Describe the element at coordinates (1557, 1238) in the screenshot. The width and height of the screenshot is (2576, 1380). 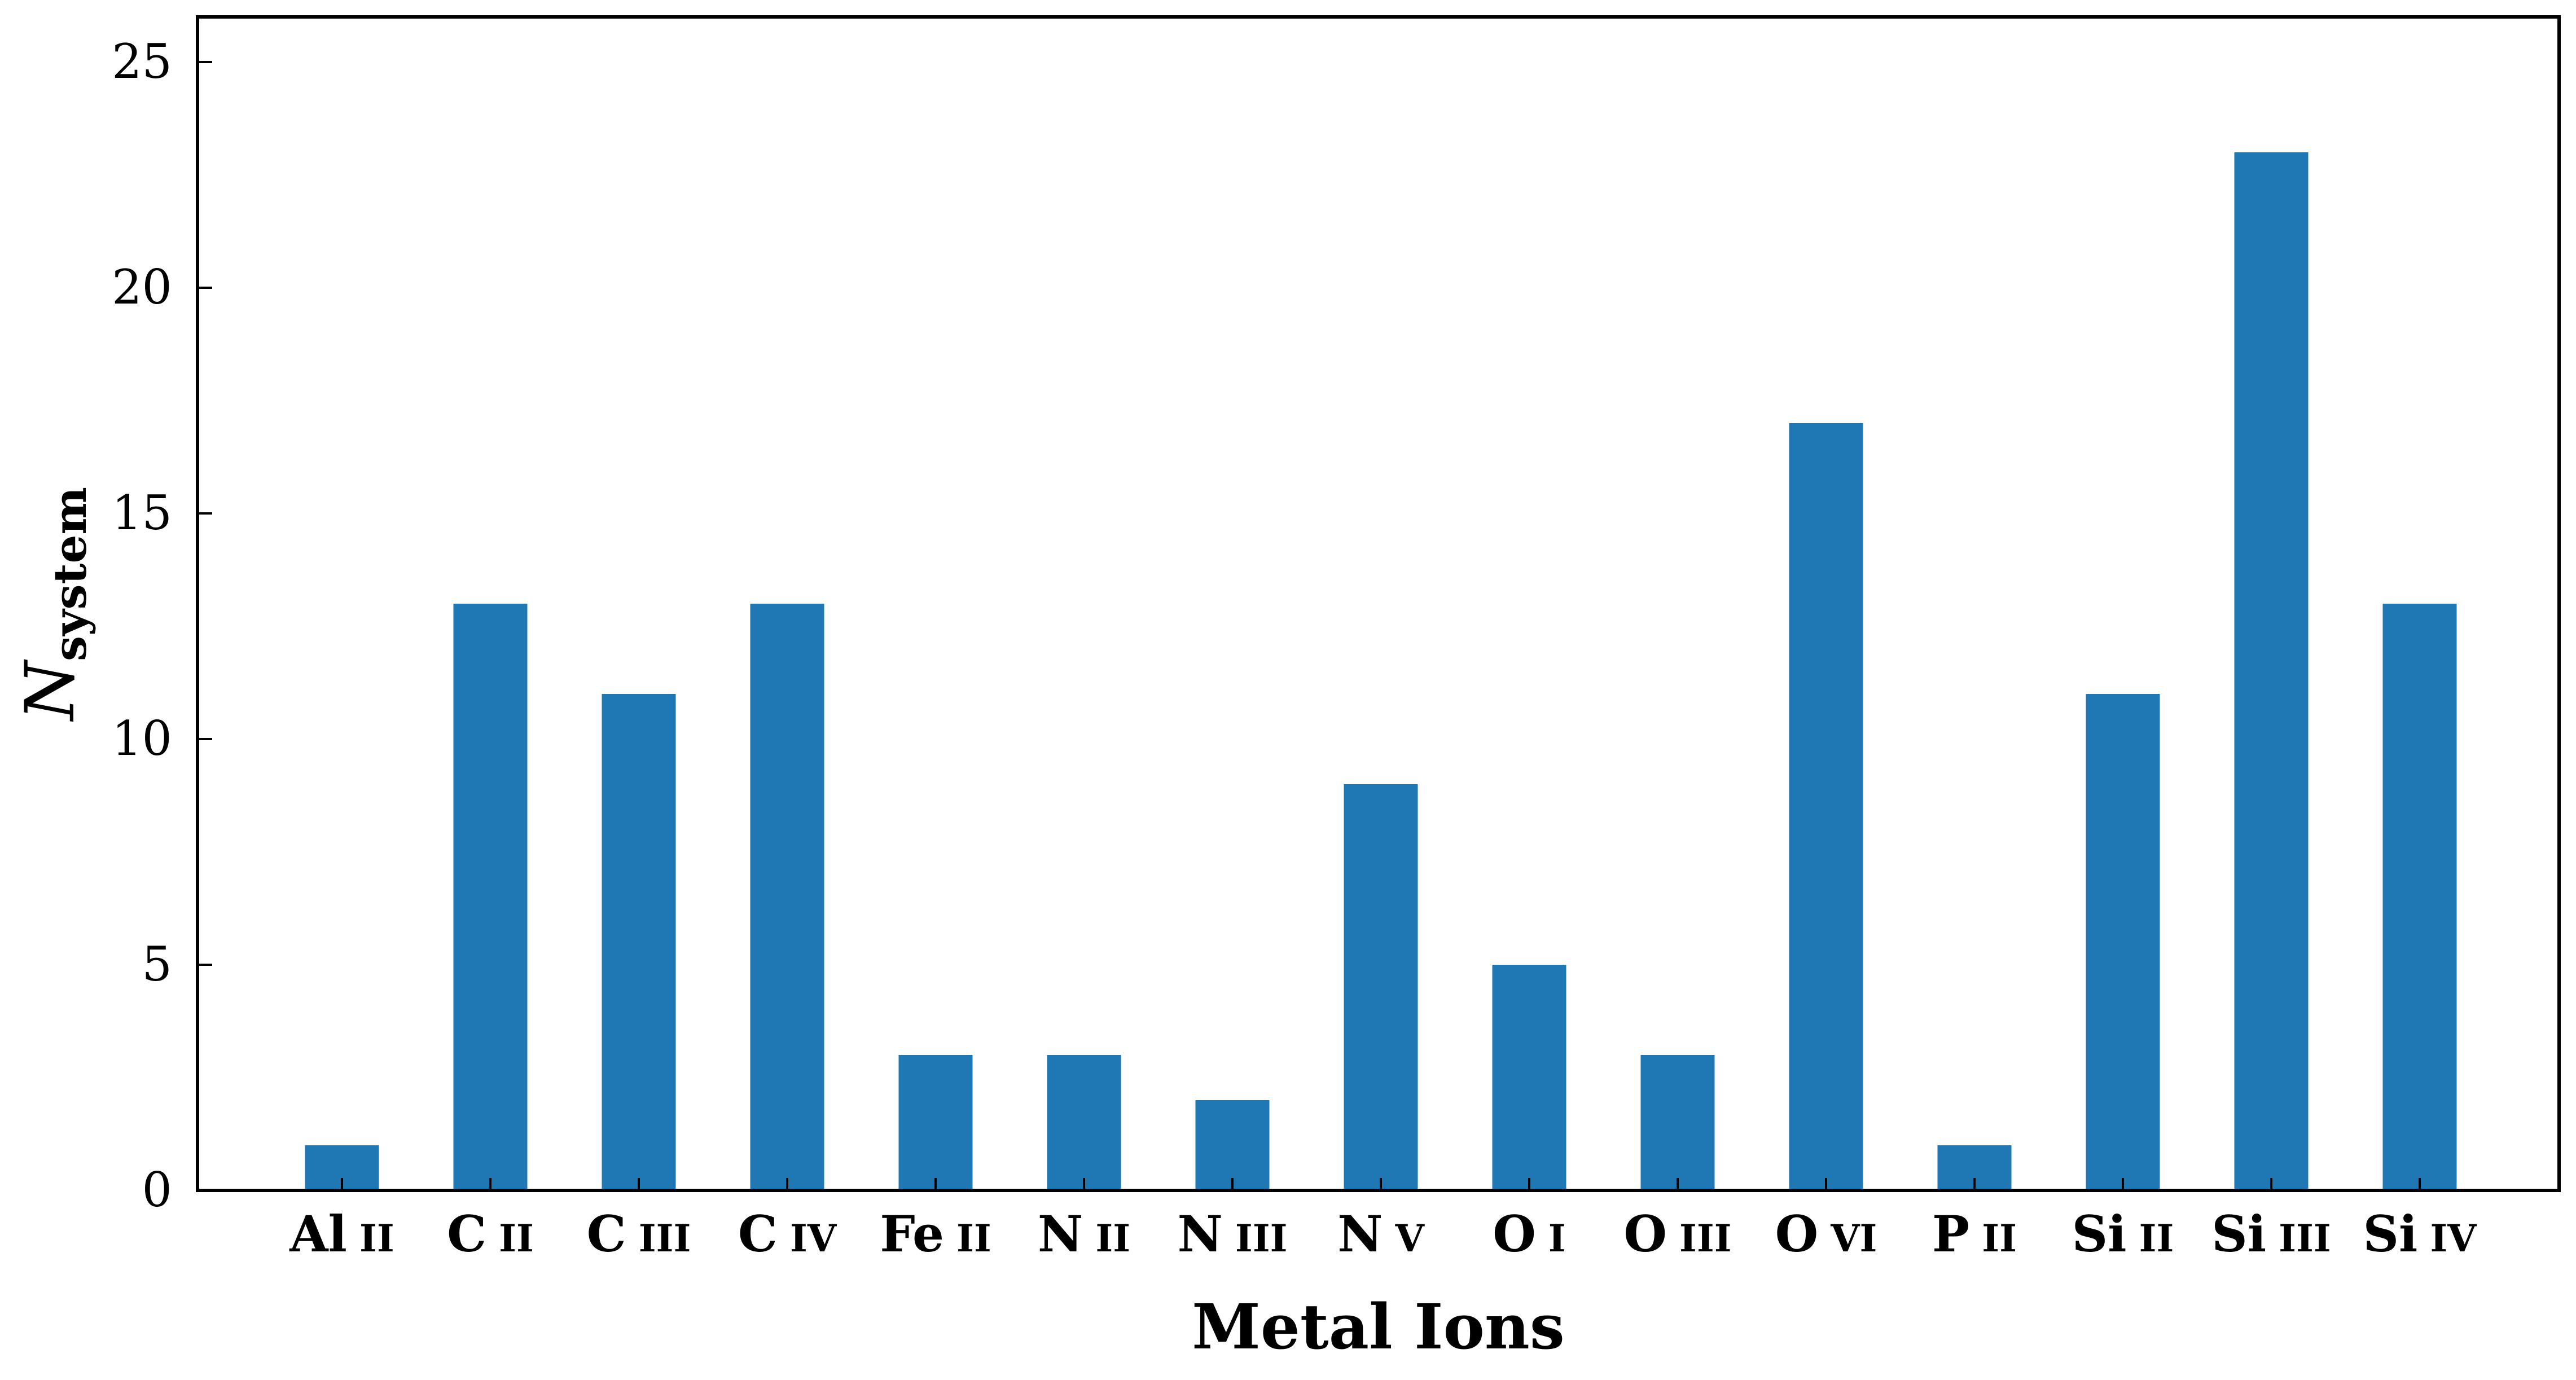
I see `x-tick-ion: I` at that location.